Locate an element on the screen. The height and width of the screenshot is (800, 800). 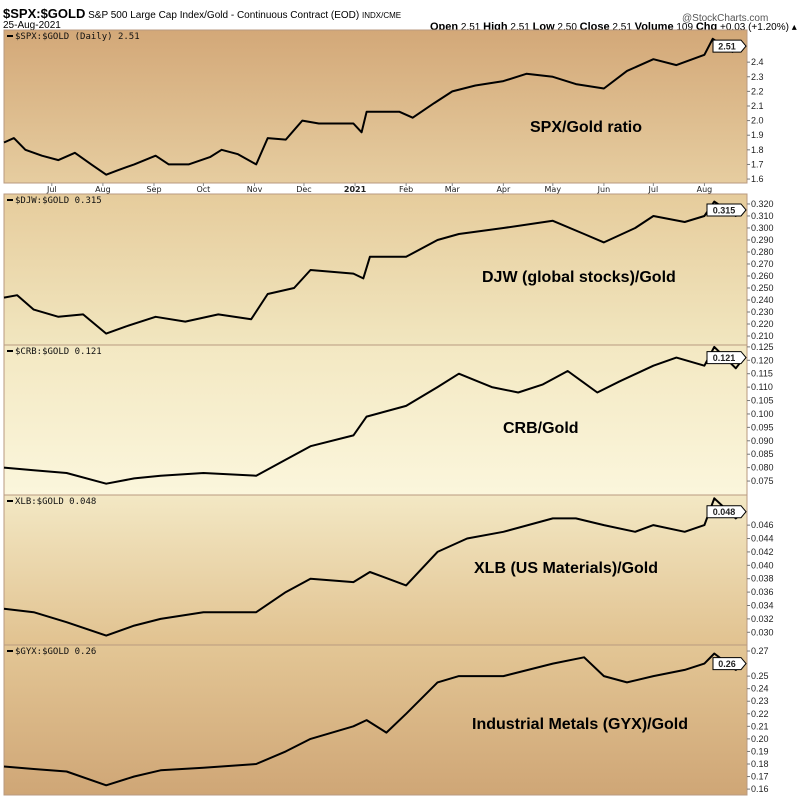
x-tick-label: Sep is located at coordinates (153, 189).